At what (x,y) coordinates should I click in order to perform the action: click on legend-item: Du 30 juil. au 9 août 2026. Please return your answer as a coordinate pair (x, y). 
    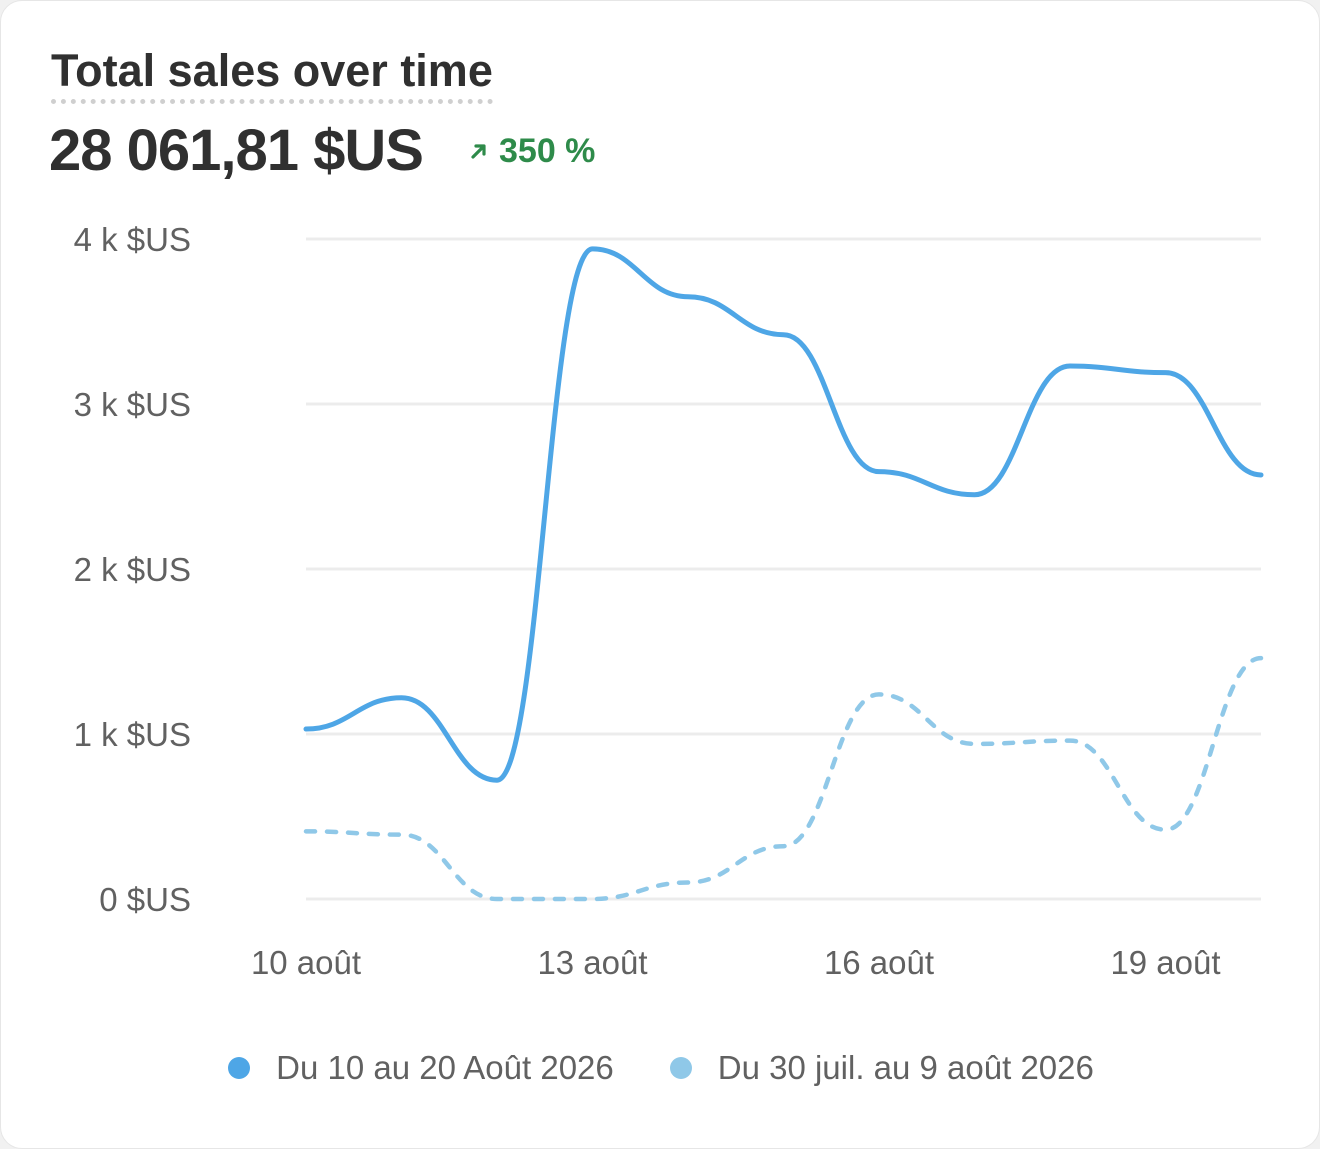
    Looking at the image, I should click on (881, 1068).